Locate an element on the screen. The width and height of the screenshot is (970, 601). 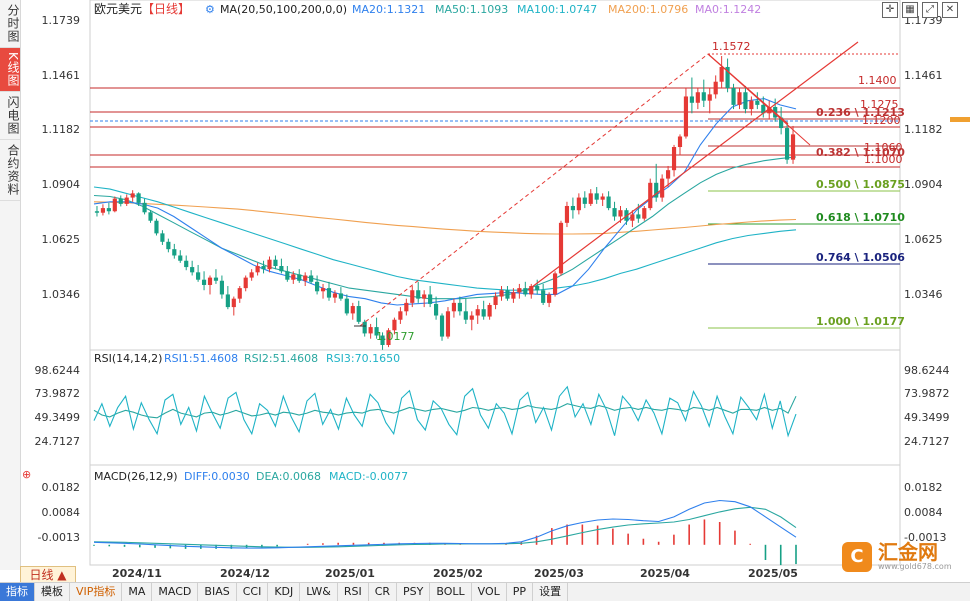
tab-time-sharing: 分时图 is located at coordinates (10, 24).